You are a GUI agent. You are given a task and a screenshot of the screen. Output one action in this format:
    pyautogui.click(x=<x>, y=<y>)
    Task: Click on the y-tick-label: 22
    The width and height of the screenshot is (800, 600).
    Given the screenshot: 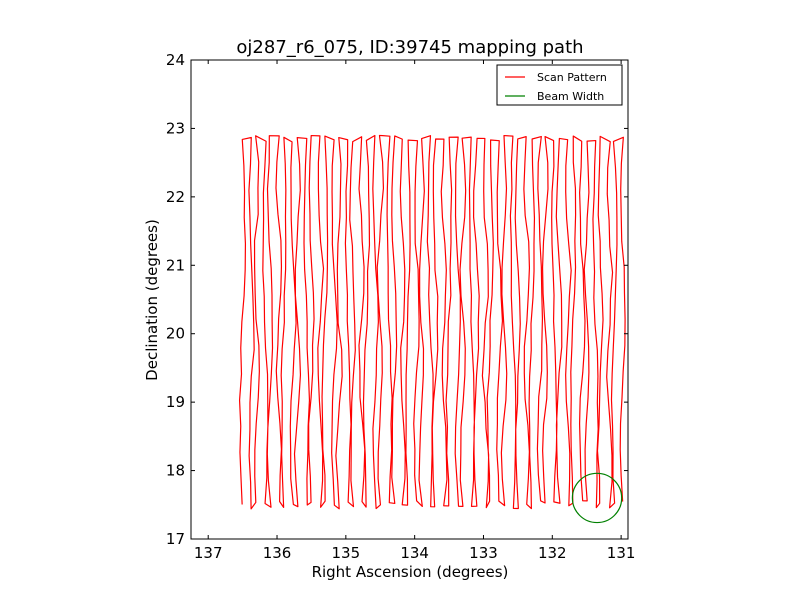 What is the action you would take?
    pyautogui.click(x=175, y=197)
    